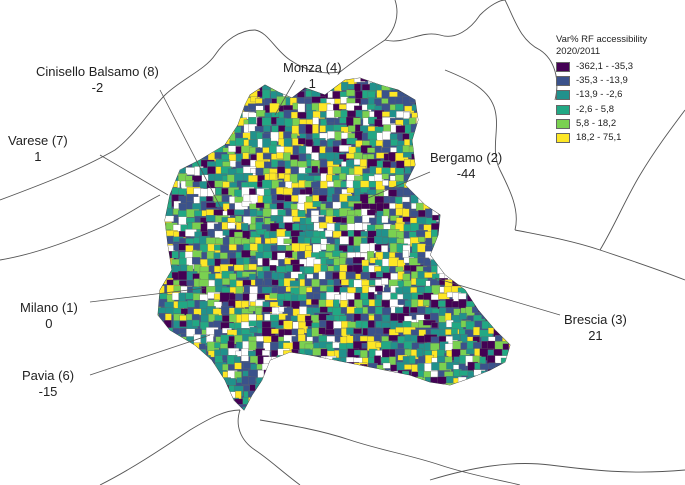 Image resolution: width=685 pixels, height=485 pixels. I want to click on legend-item: 18,2 - 75,1, so click(617, 138).